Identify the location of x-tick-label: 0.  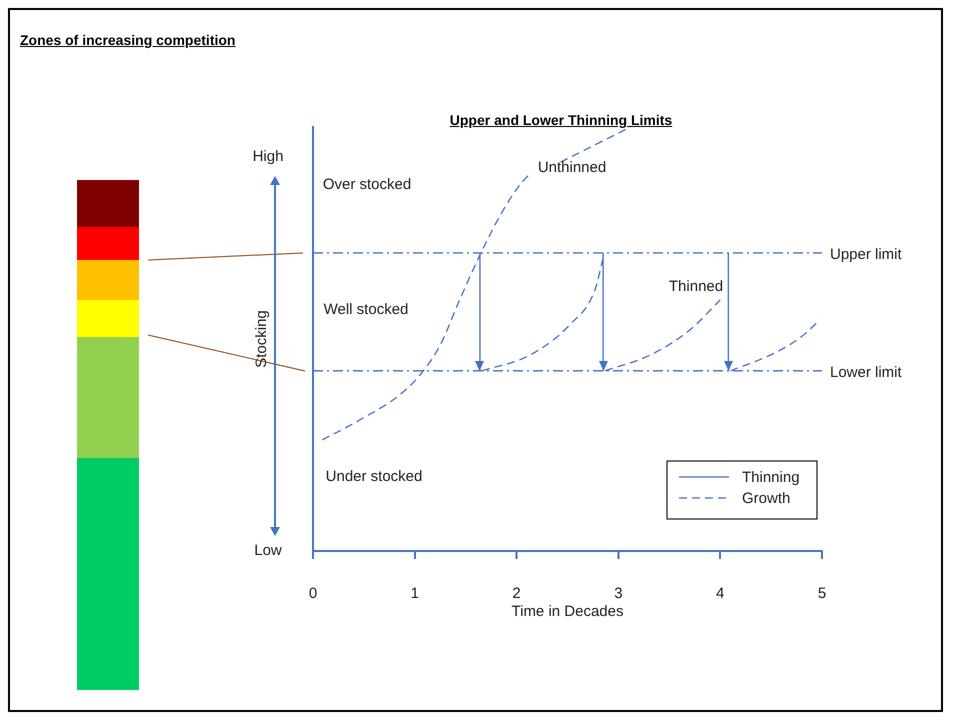
(313, 593).